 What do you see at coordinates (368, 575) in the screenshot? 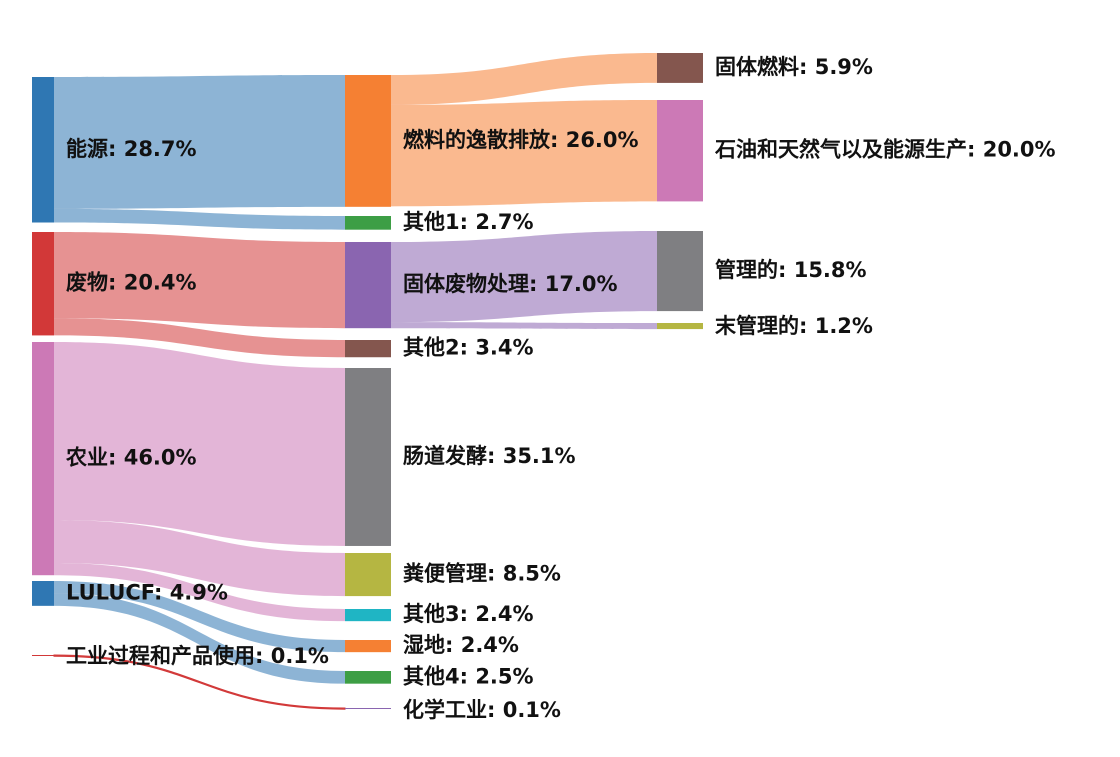
I see `node-manure` at bounding box center [368, 575].